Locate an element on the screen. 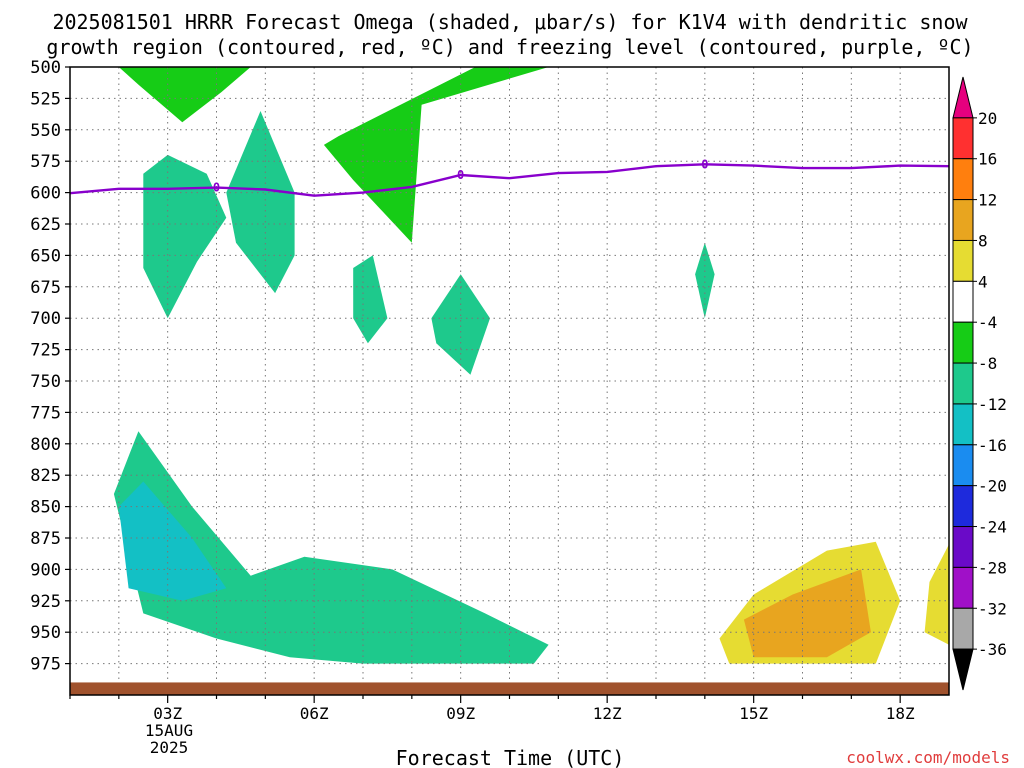 Image resolution: width=1024 pixels, height=768 pixels. x-tick-label: 18Z is located at coordinates (900, 713).